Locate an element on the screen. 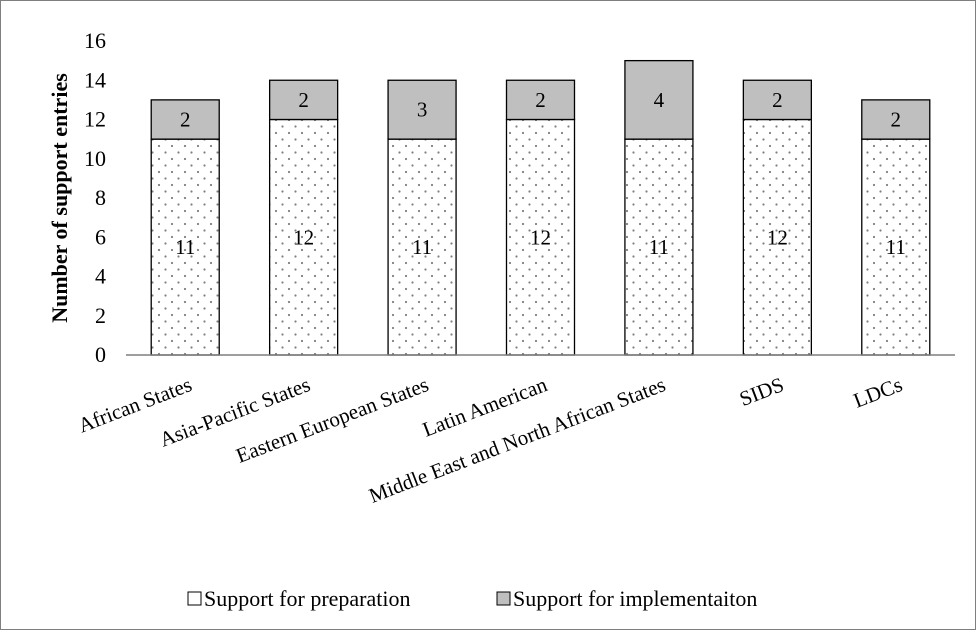 Image resolution: width=976 pixels, height=630 pixels. y-tick-label: 10 is located at coordinates (95, 158).